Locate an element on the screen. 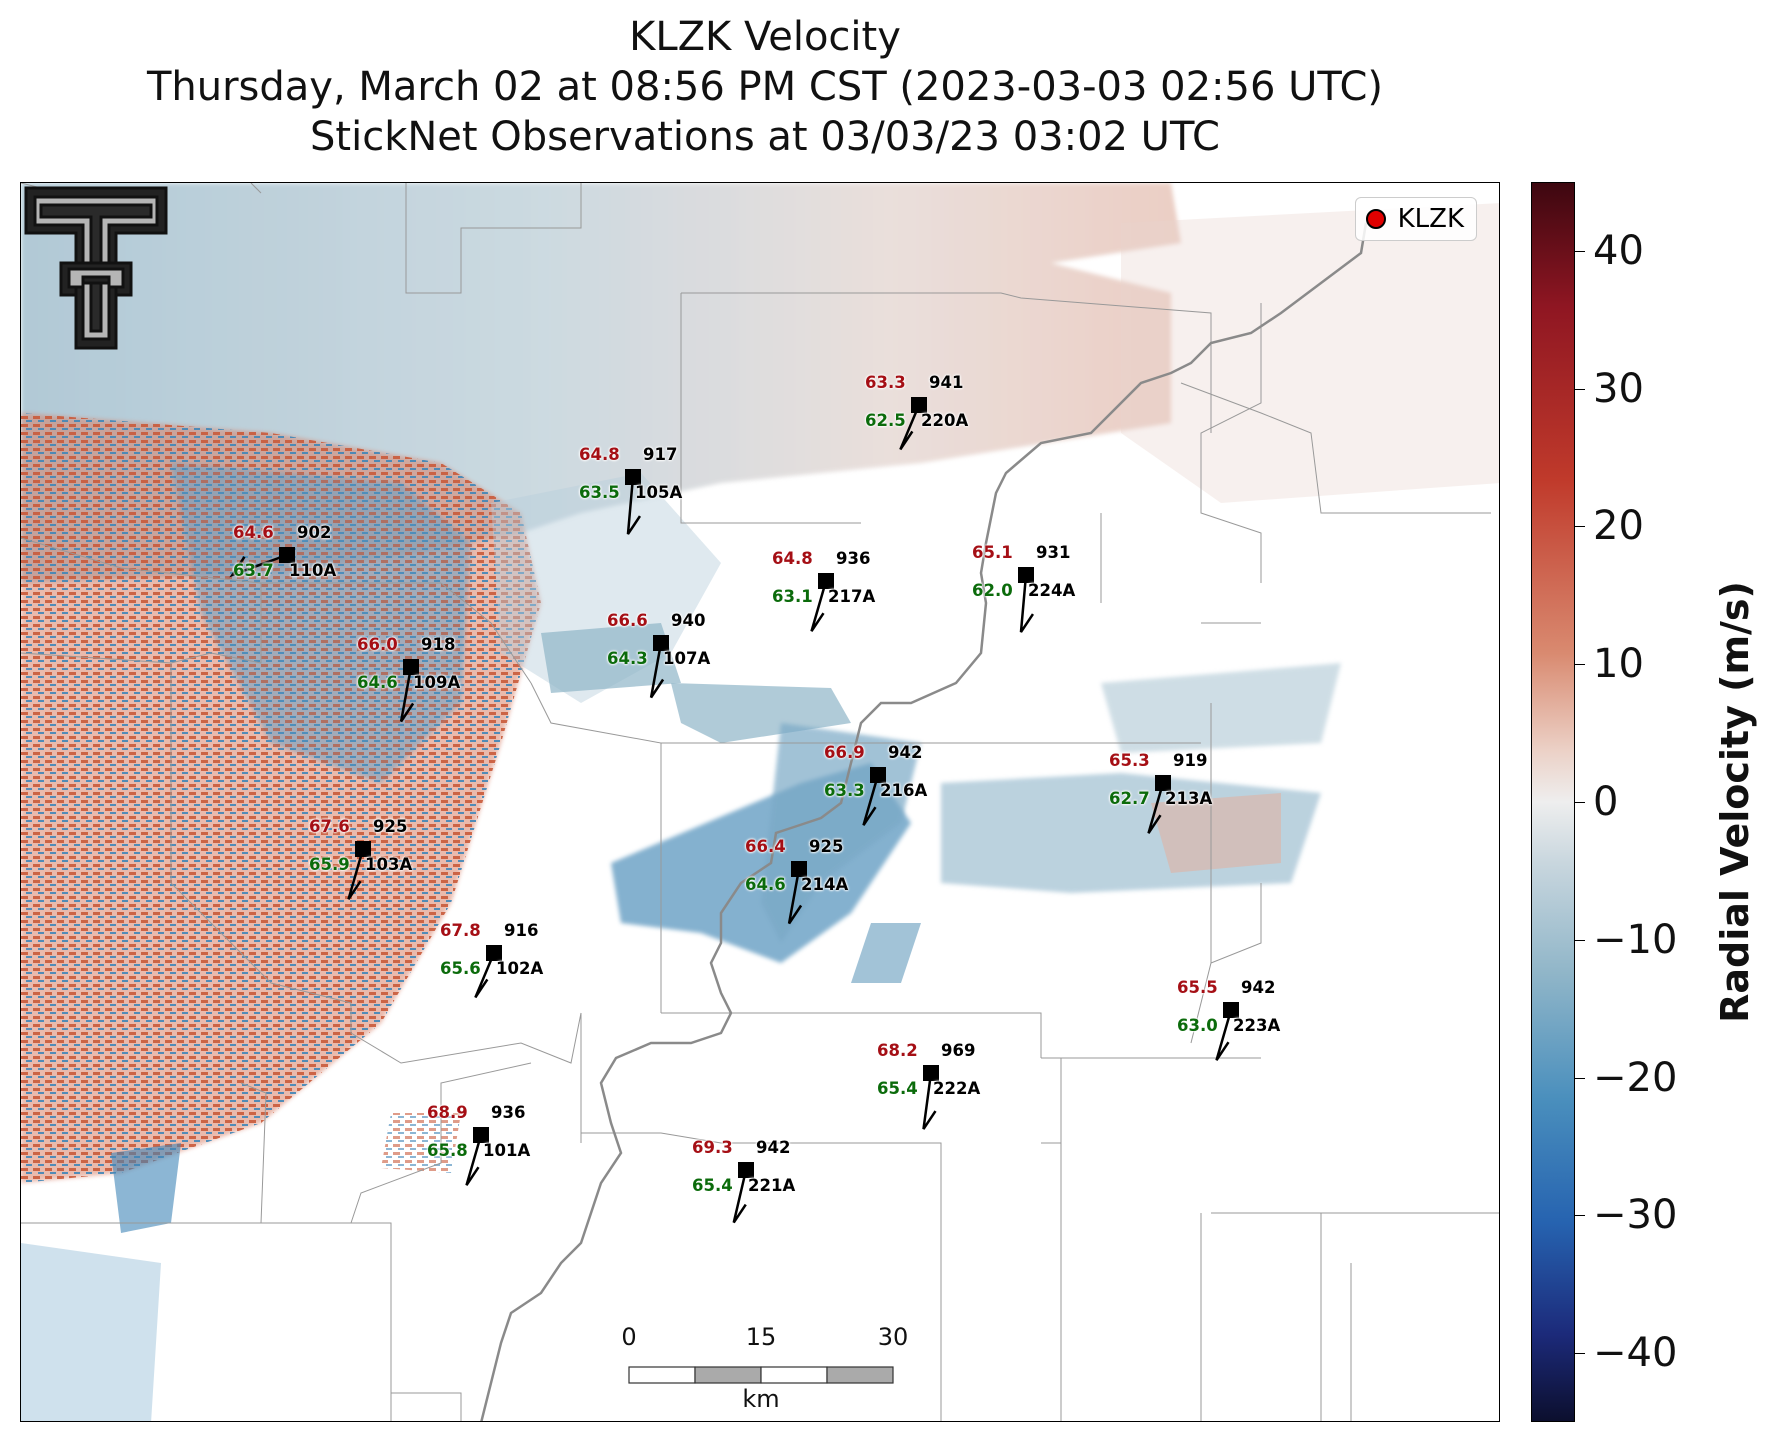 The width and height of the screenshot is (1773, 1438). station-id: 102A is located at coordinates (520, 968).